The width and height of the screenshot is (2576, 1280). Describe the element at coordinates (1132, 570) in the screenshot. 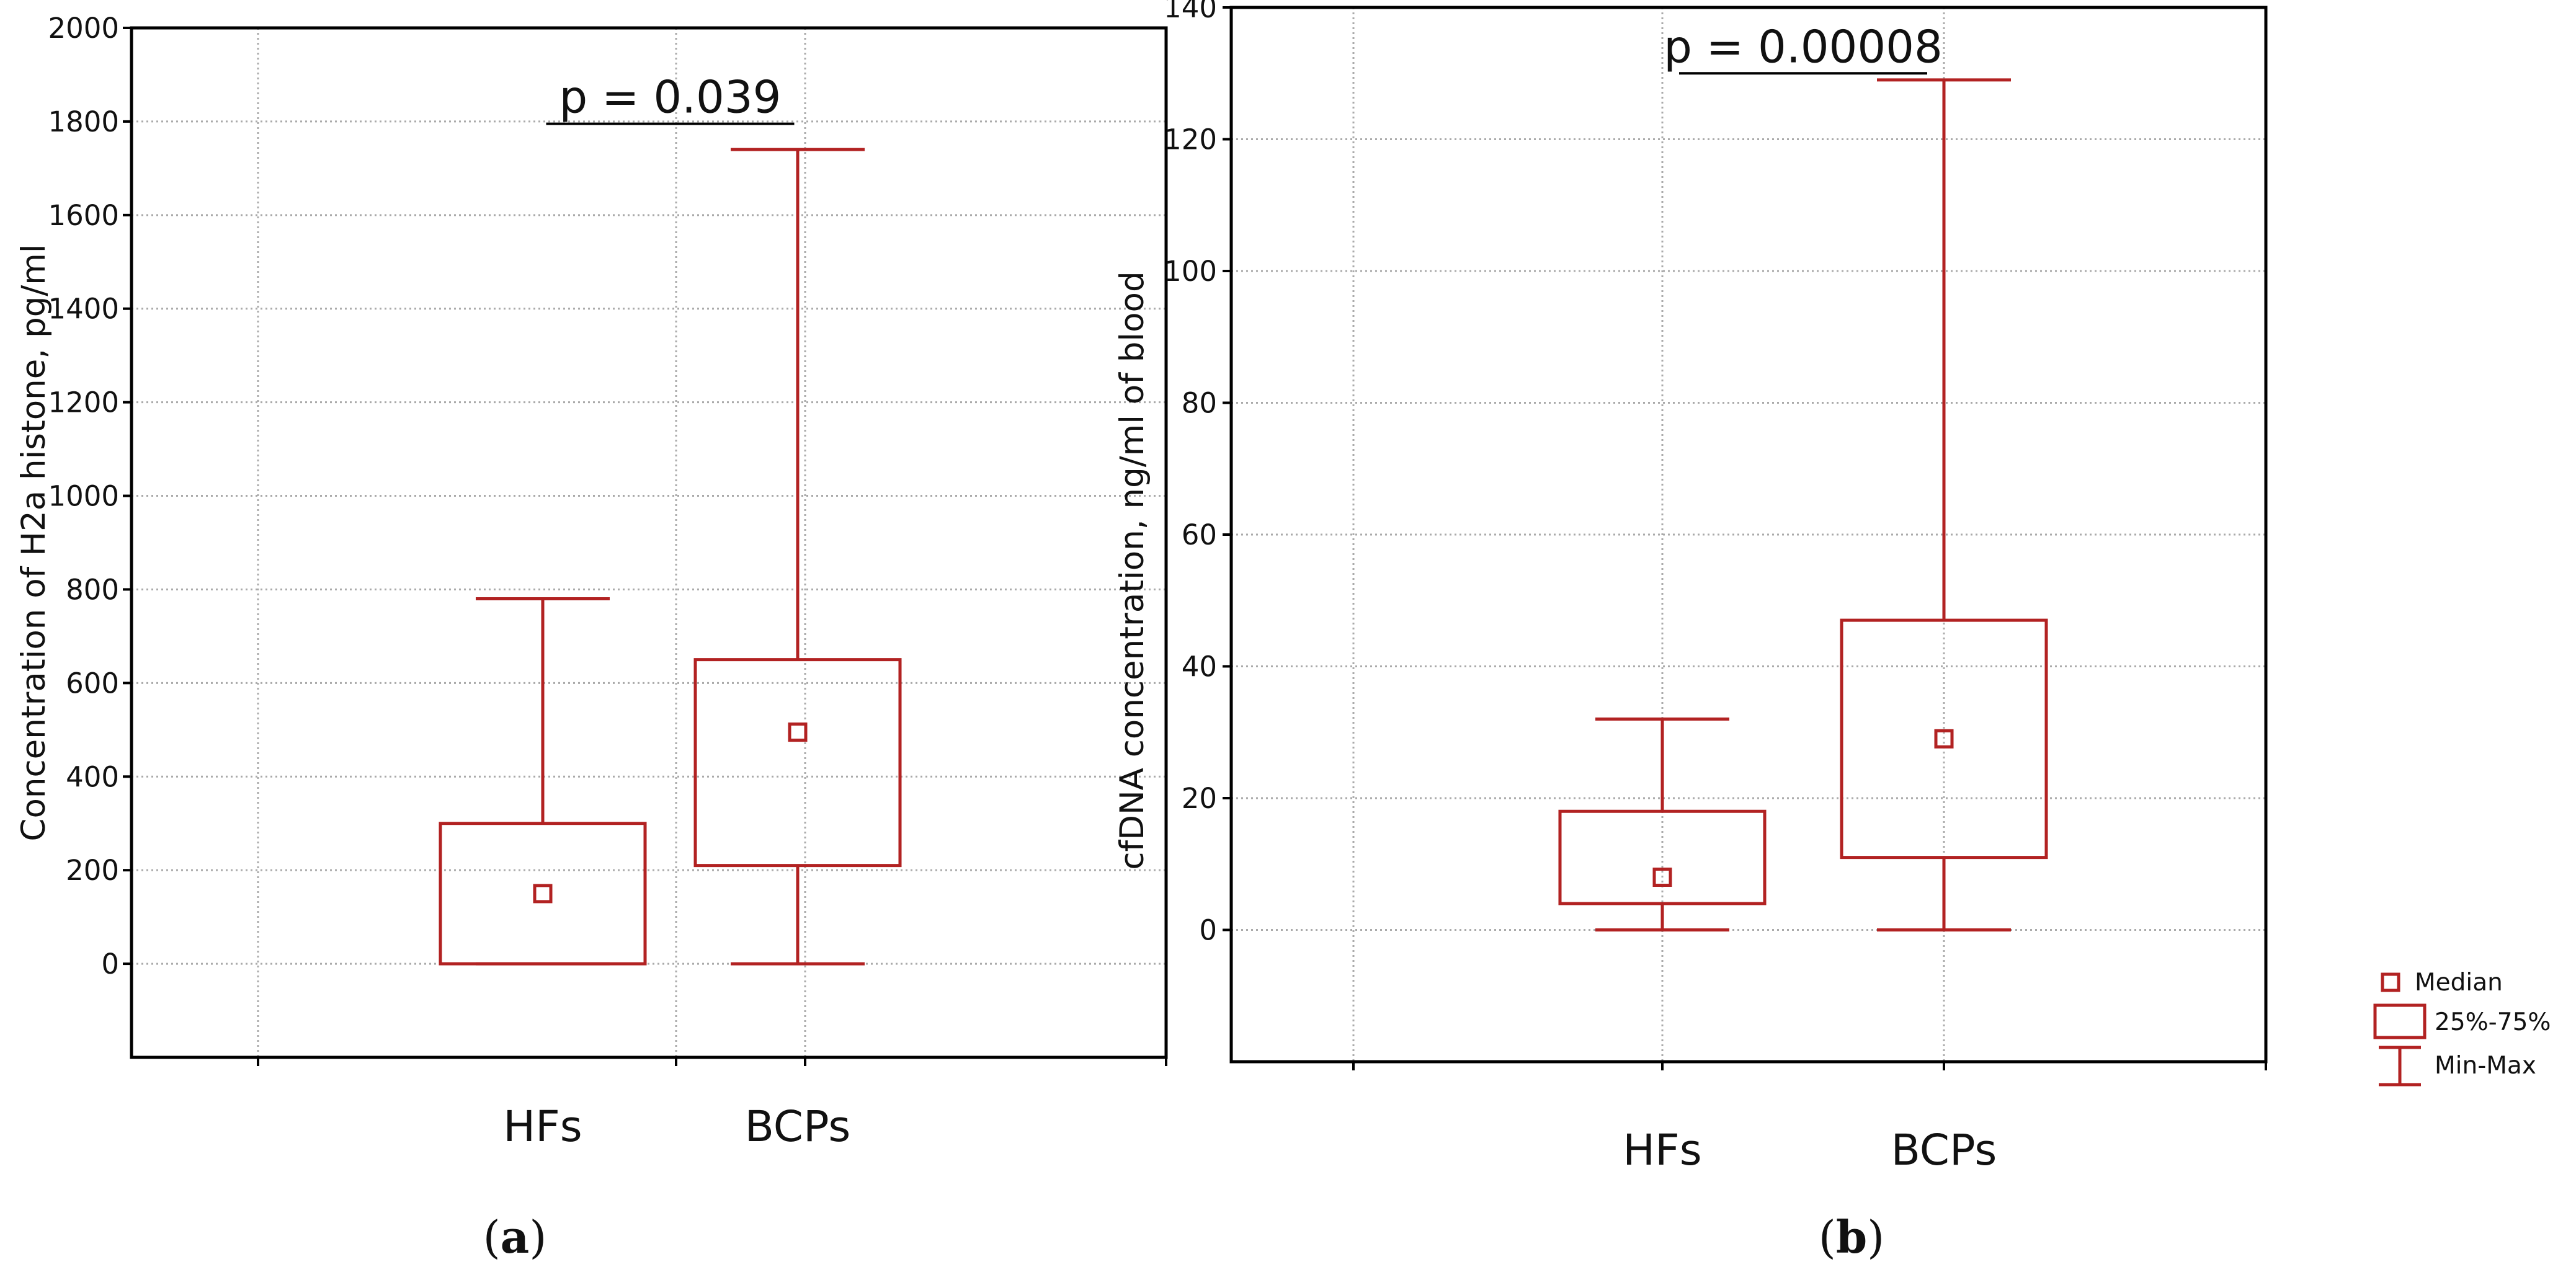

I see `chart-b-y-axis-title: cfDNA concentration, ng/ml of blood` at that location.